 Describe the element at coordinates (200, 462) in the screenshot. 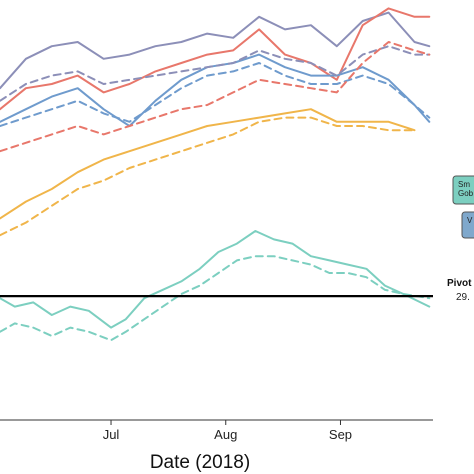

I see `x-axis-title: Date (2018)` at that location.